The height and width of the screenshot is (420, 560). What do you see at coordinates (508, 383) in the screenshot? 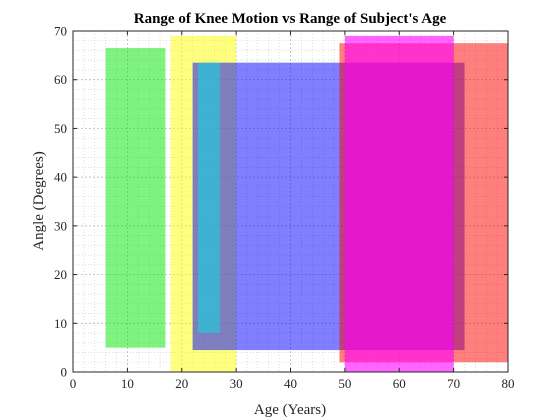
I see `x-tick-label: 80` at bounding box center [508, 383].